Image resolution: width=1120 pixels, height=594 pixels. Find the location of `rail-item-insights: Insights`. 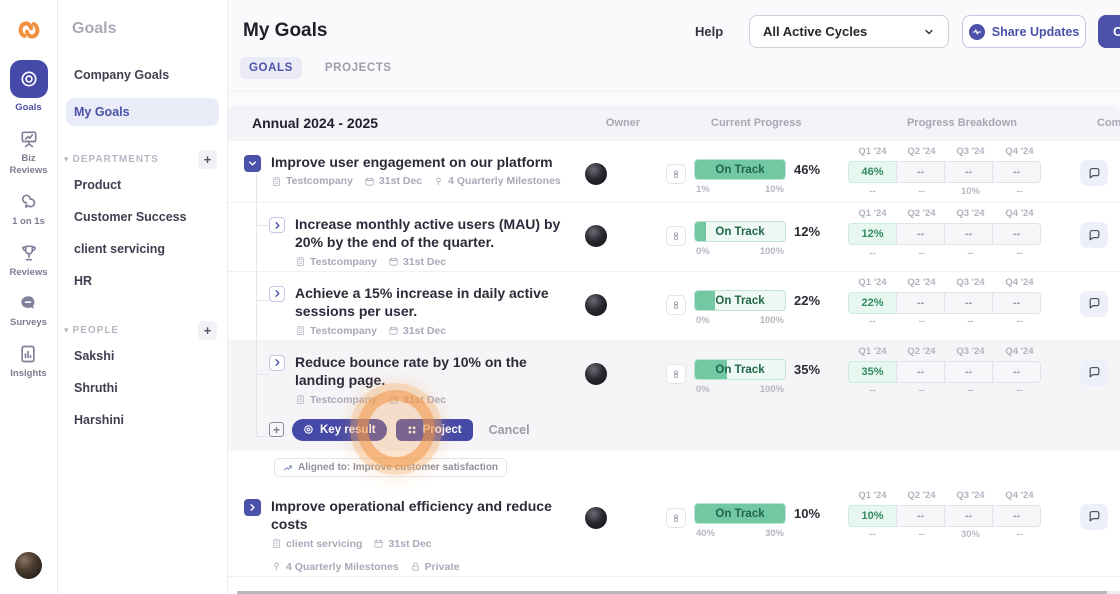

rail-item-insights: Insights is located at coordinates (28, 362).